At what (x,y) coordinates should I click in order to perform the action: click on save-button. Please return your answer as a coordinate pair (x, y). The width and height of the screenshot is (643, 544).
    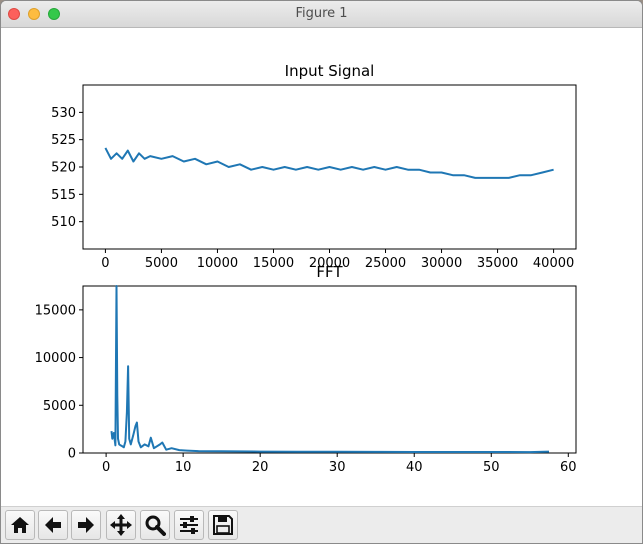
    Looking at the image, I should click on (223, 525).